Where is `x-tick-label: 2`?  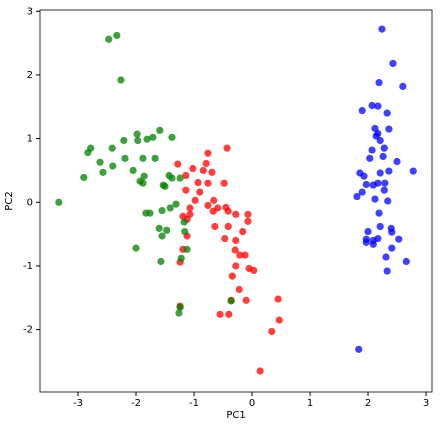
x-tick-label: 2 is located at coordinates (368, 403).